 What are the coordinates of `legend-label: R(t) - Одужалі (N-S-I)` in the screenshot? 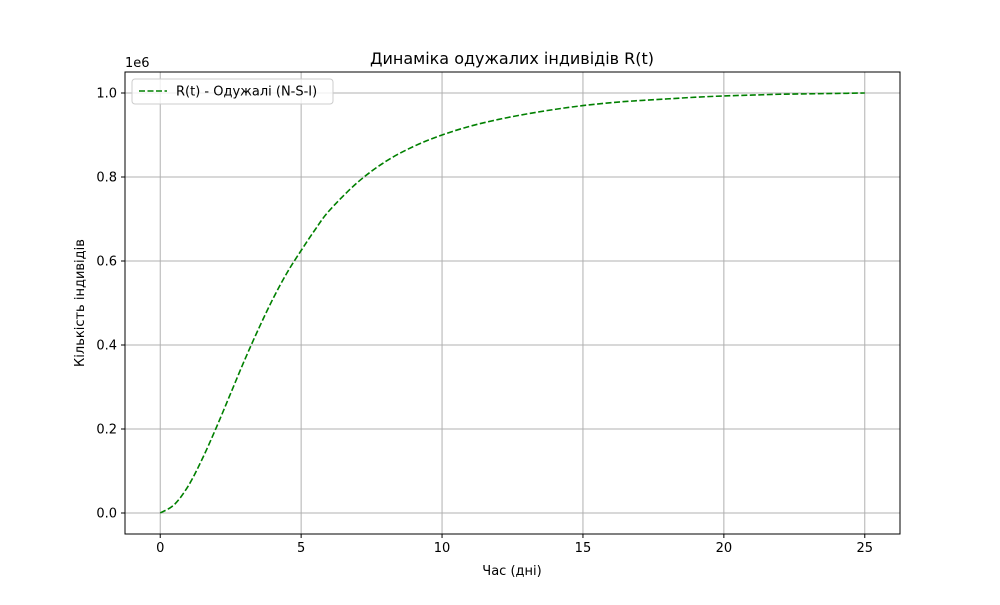 It's located at (246, 92).